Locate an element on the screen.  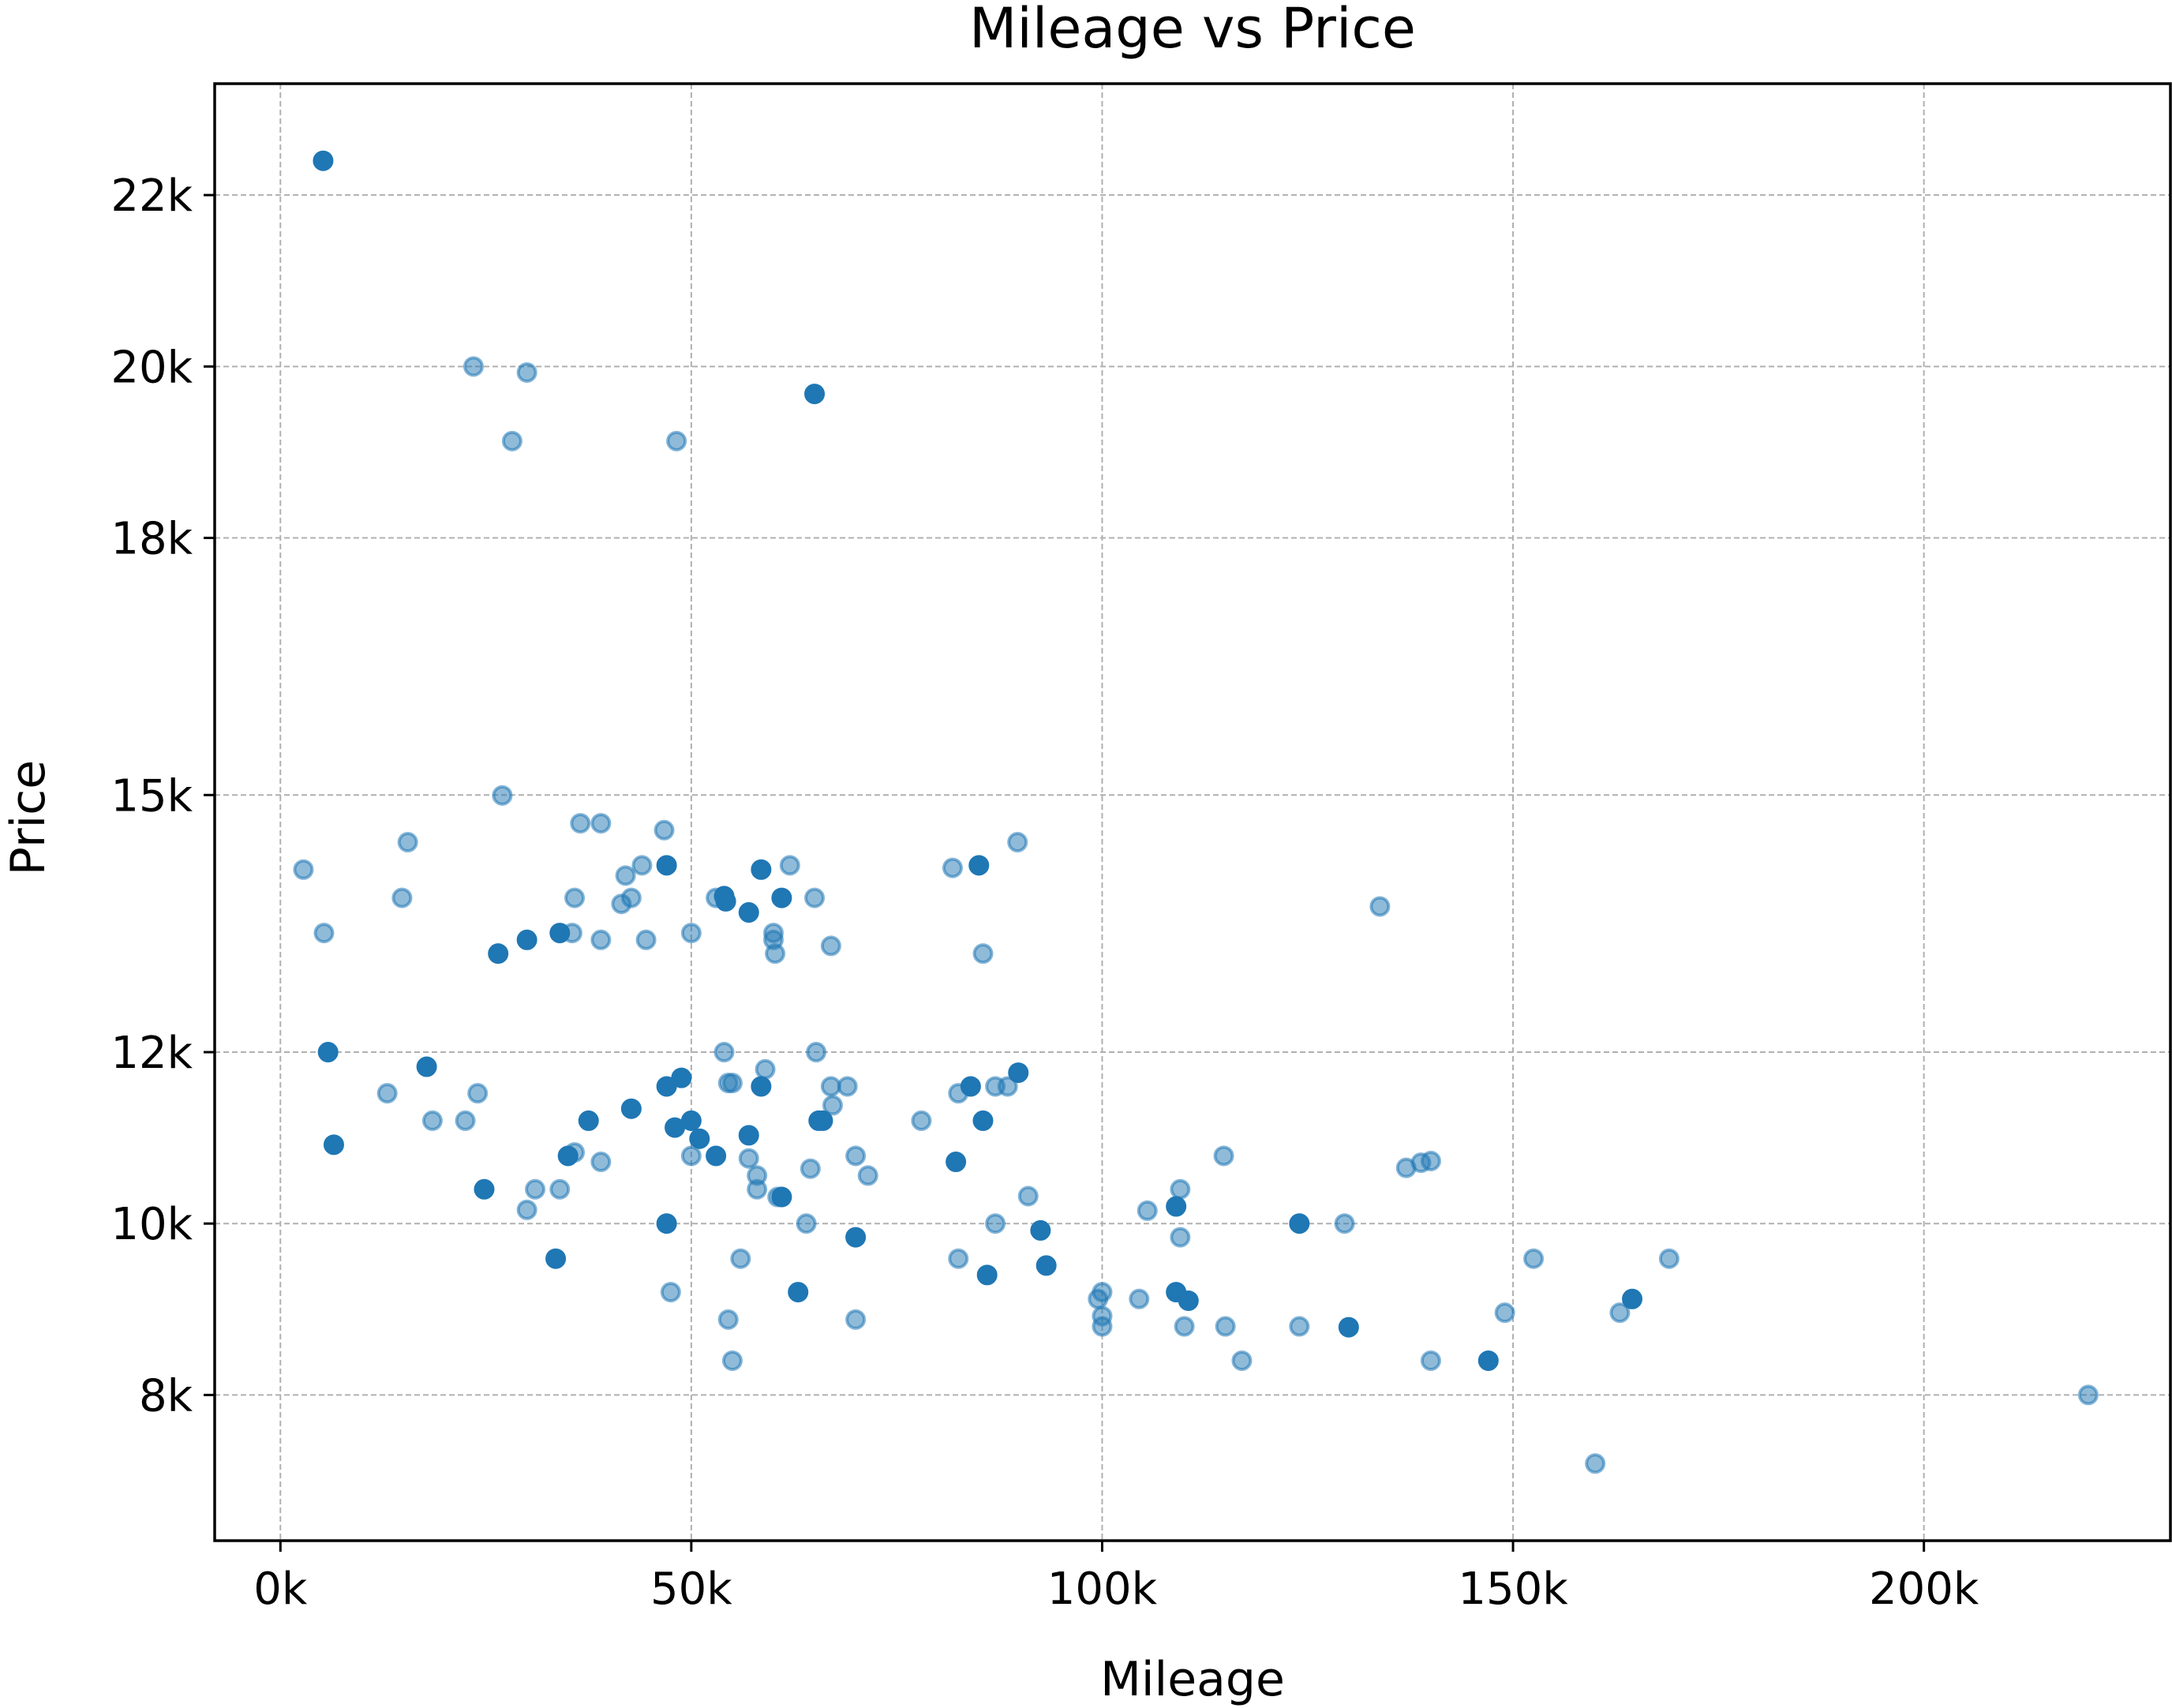
y-tick-label: 18k is located at coordinates (151, 539).